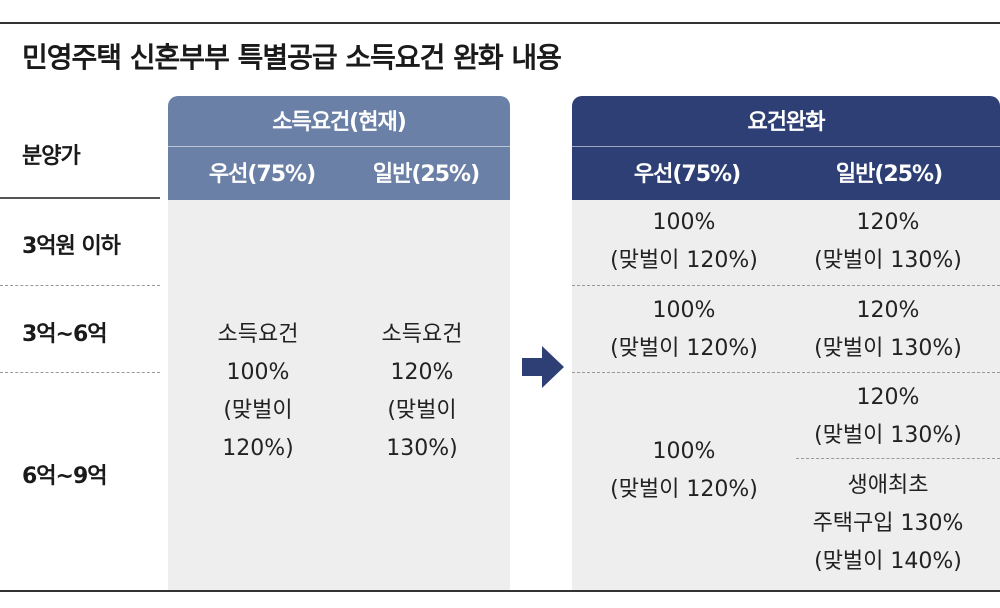 The image size is (1000, 608). I want to click on relaxed-header: 요건완화 우선(75%) 일반(25%), so click(786, 148).